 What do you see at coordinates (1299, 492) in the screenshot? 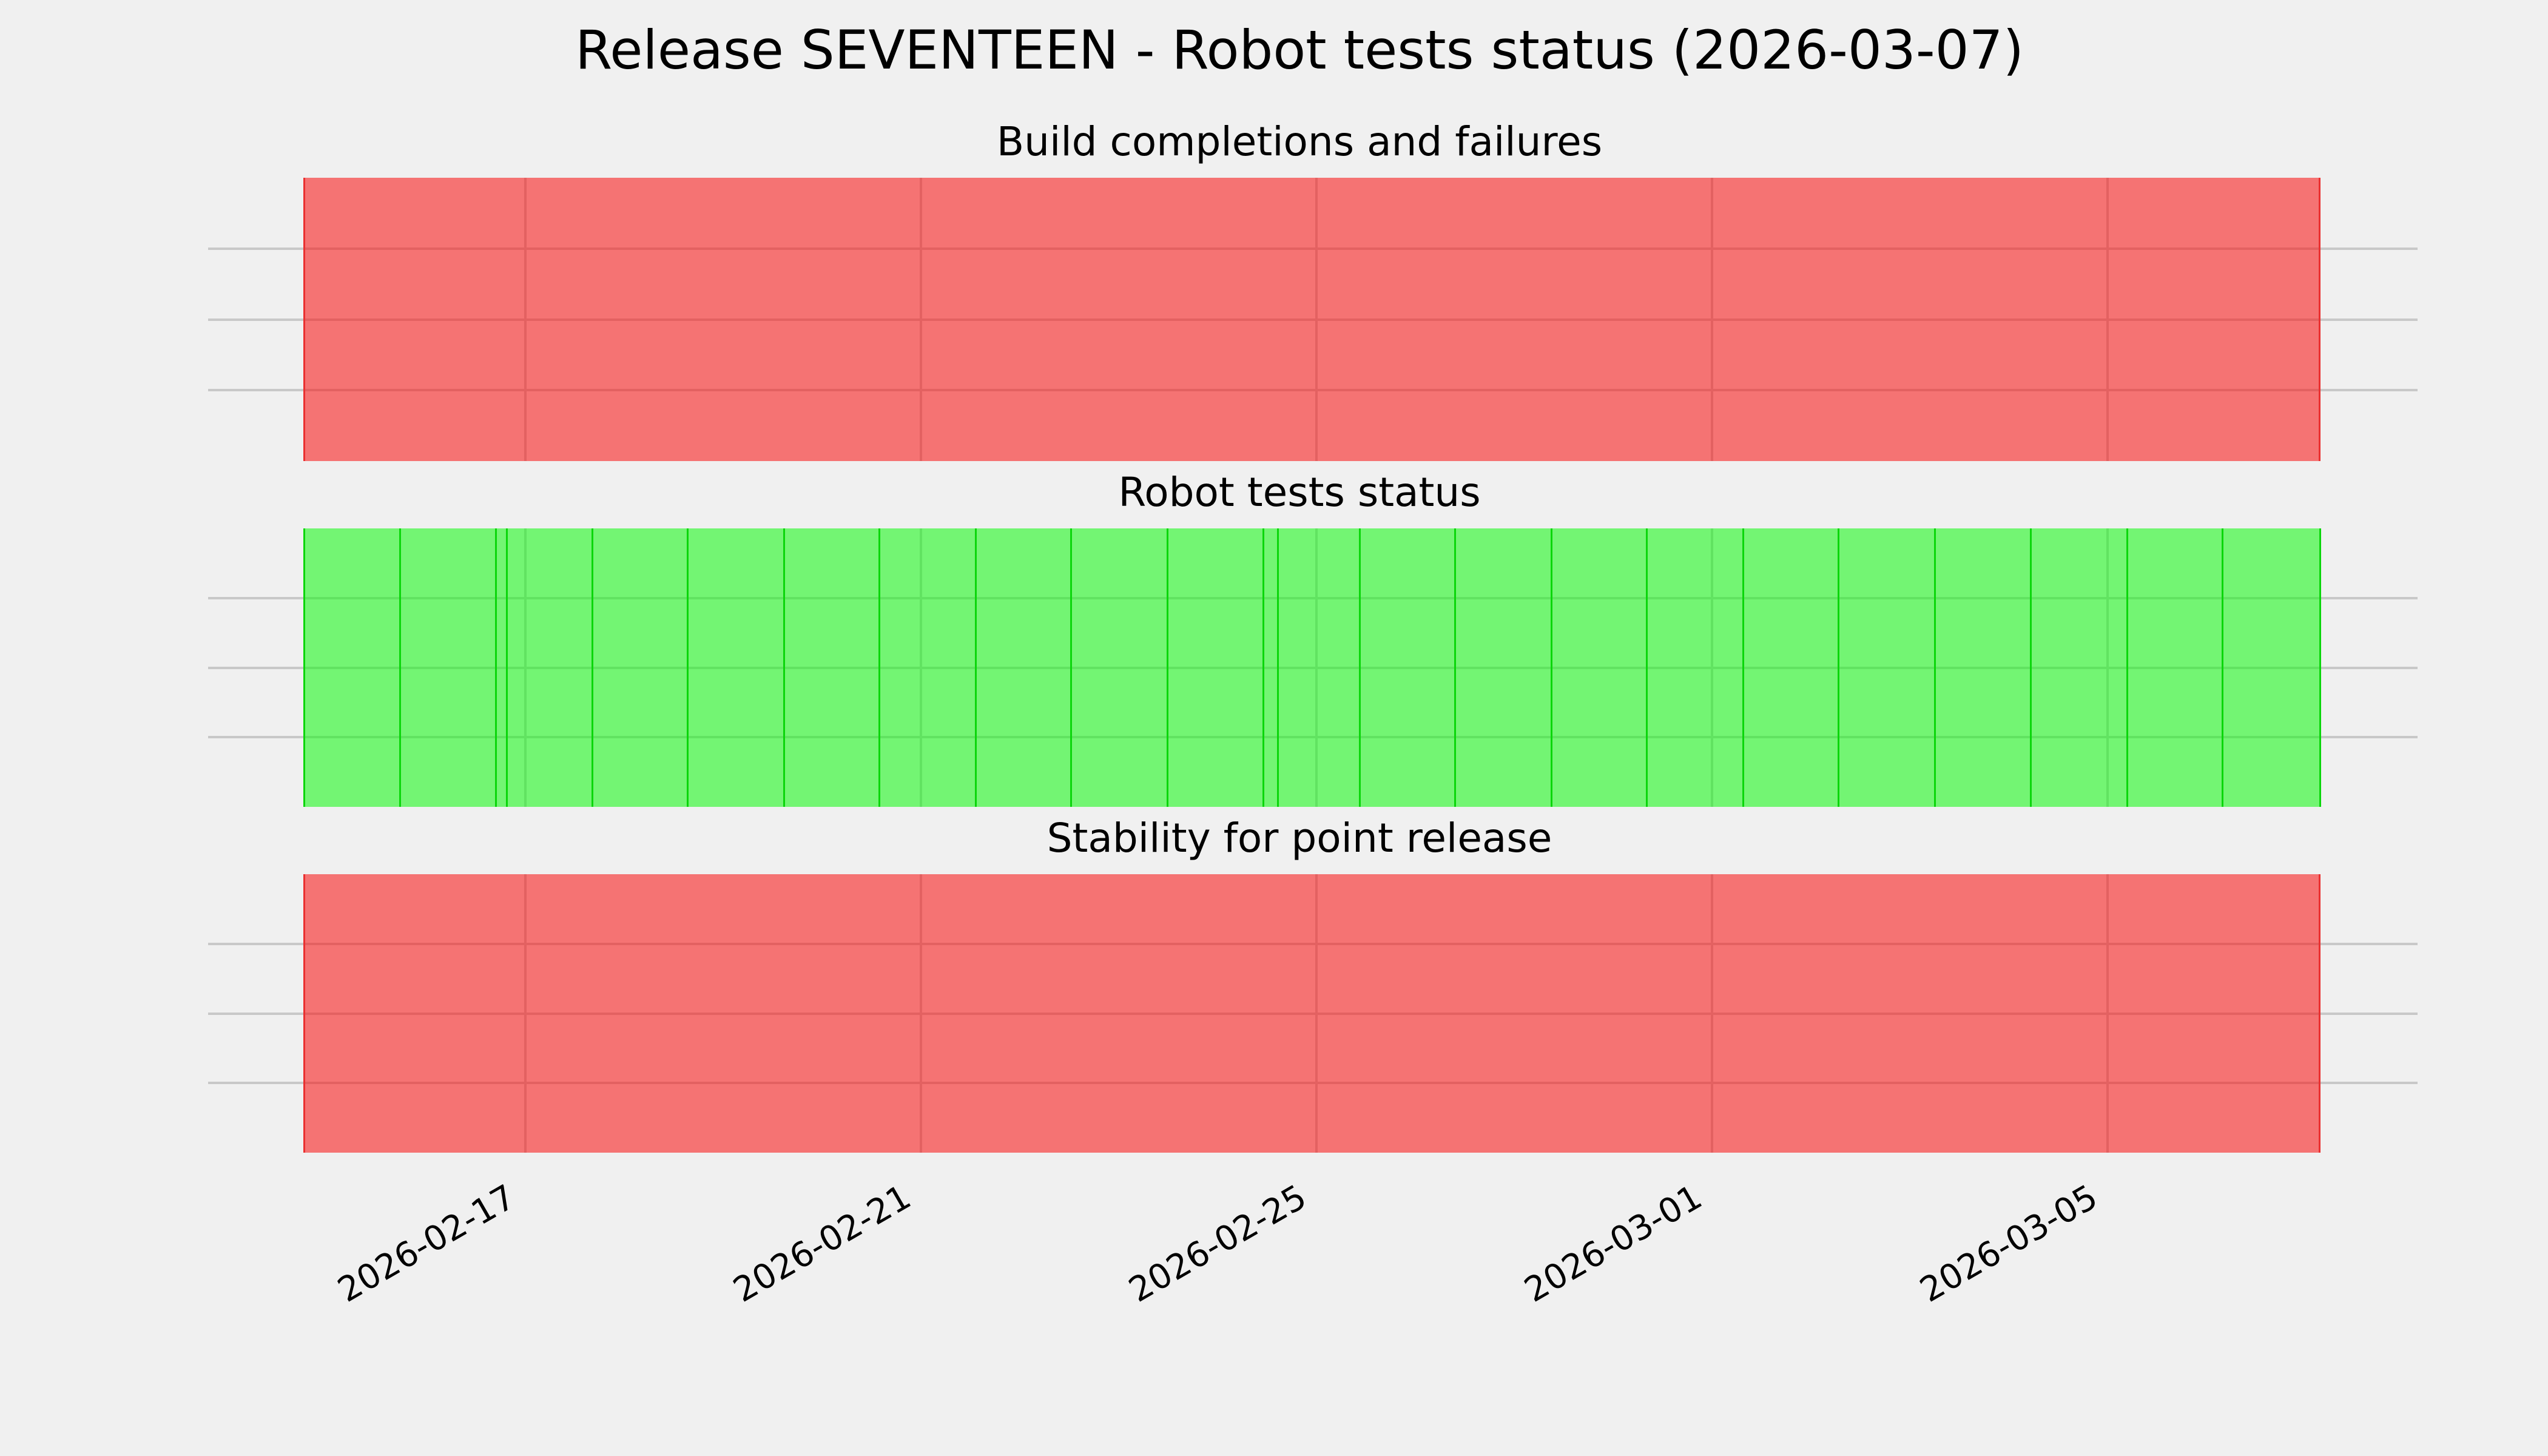
I see `subplot-title-robot-tests: Robot tests status` at bounding box center [1299, 492].